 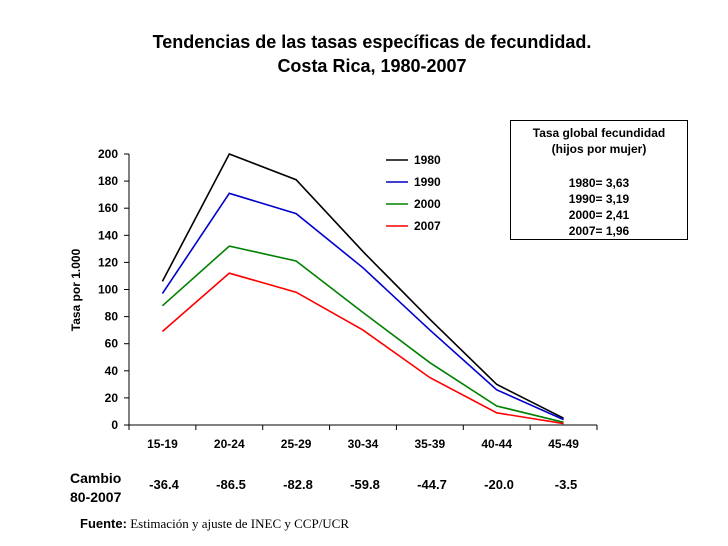 I want to click on x-tick-label: 45-49, so click(x=563, y=444).